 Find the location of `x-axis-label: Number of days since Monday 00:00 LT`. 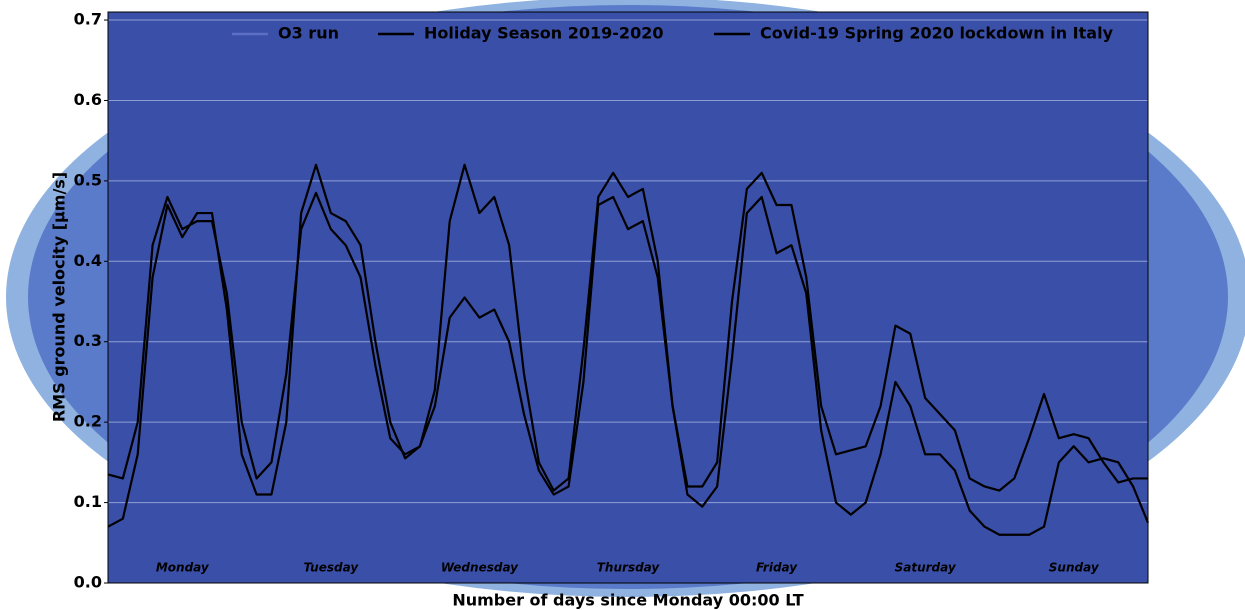

x-axis-label: Number of days since Monday 00:00 LT is located at coordinates (627, 600).